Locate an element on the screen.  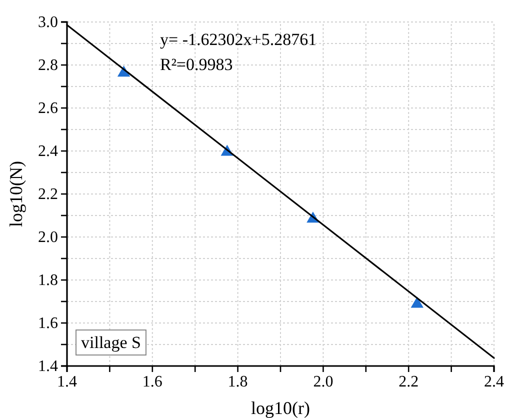
y-tick-label: 1.4 is located at coordinates (48, 367).